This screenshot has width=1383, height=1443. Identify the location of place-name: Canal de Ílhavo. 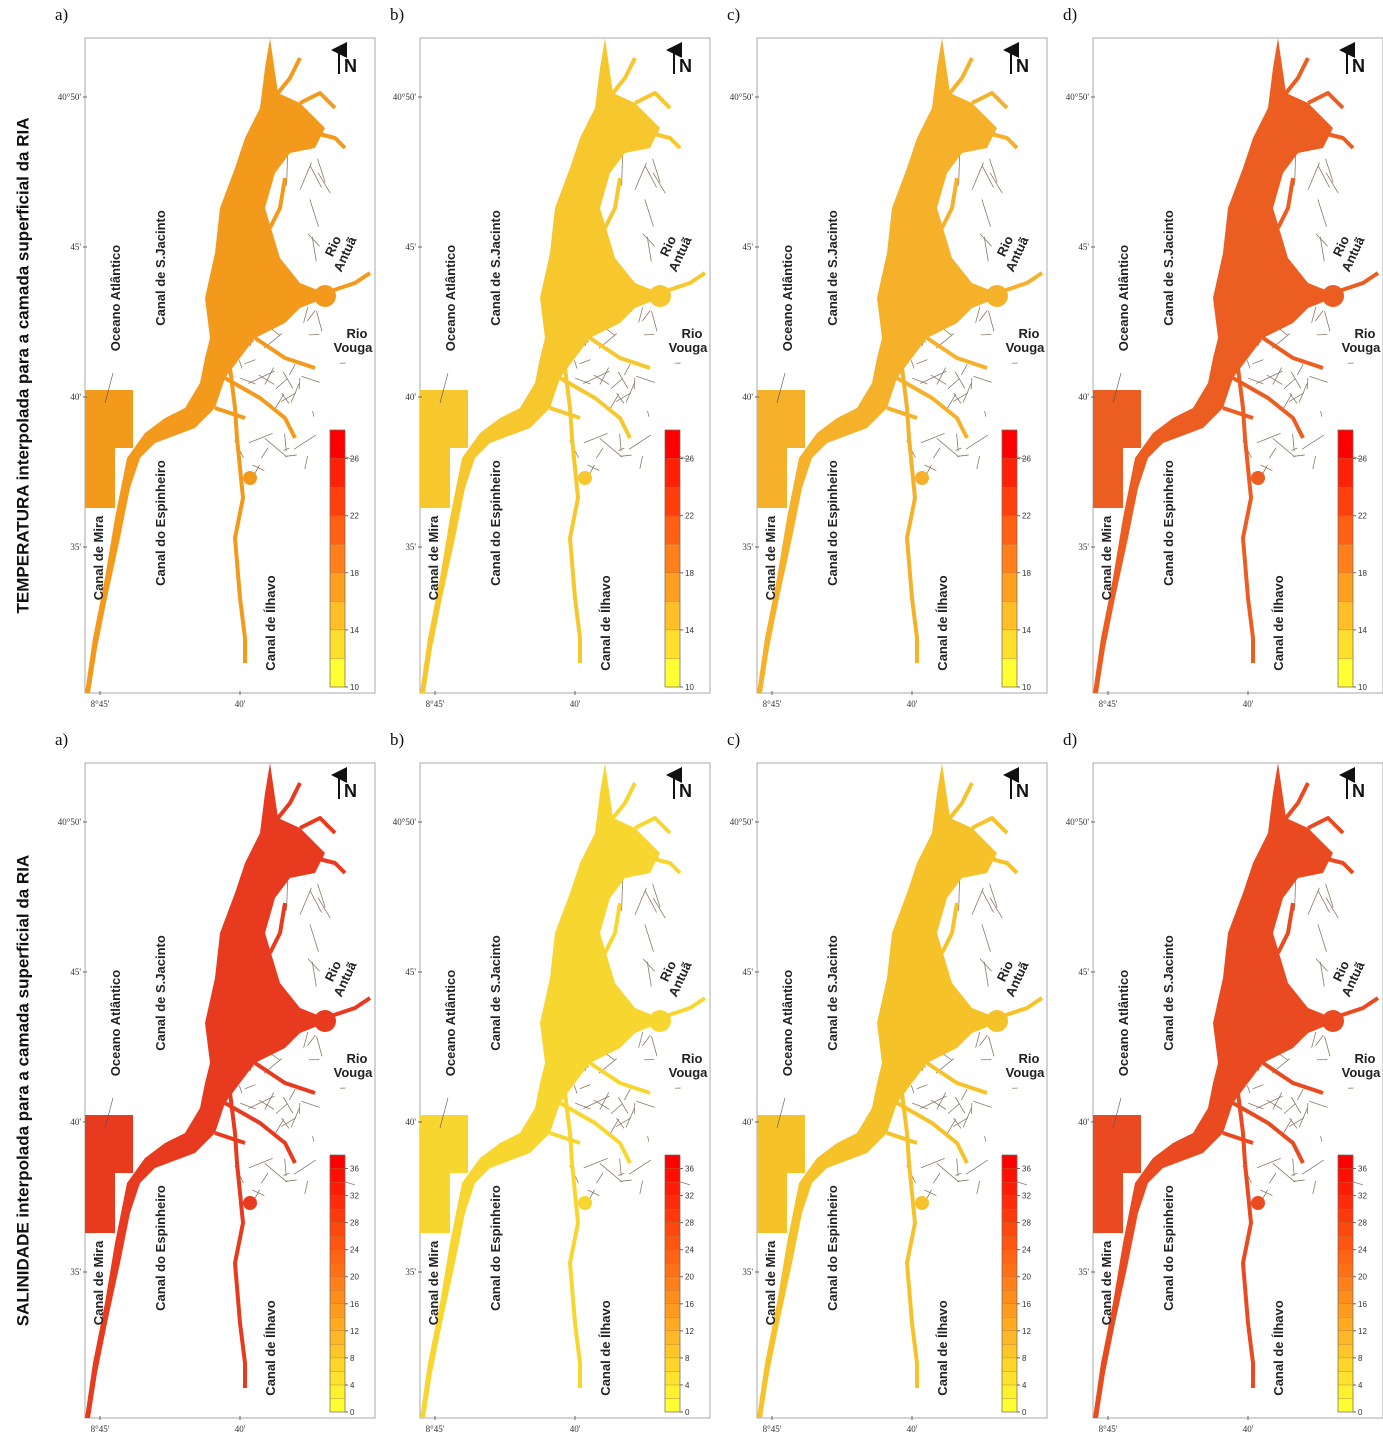
(605, 622).